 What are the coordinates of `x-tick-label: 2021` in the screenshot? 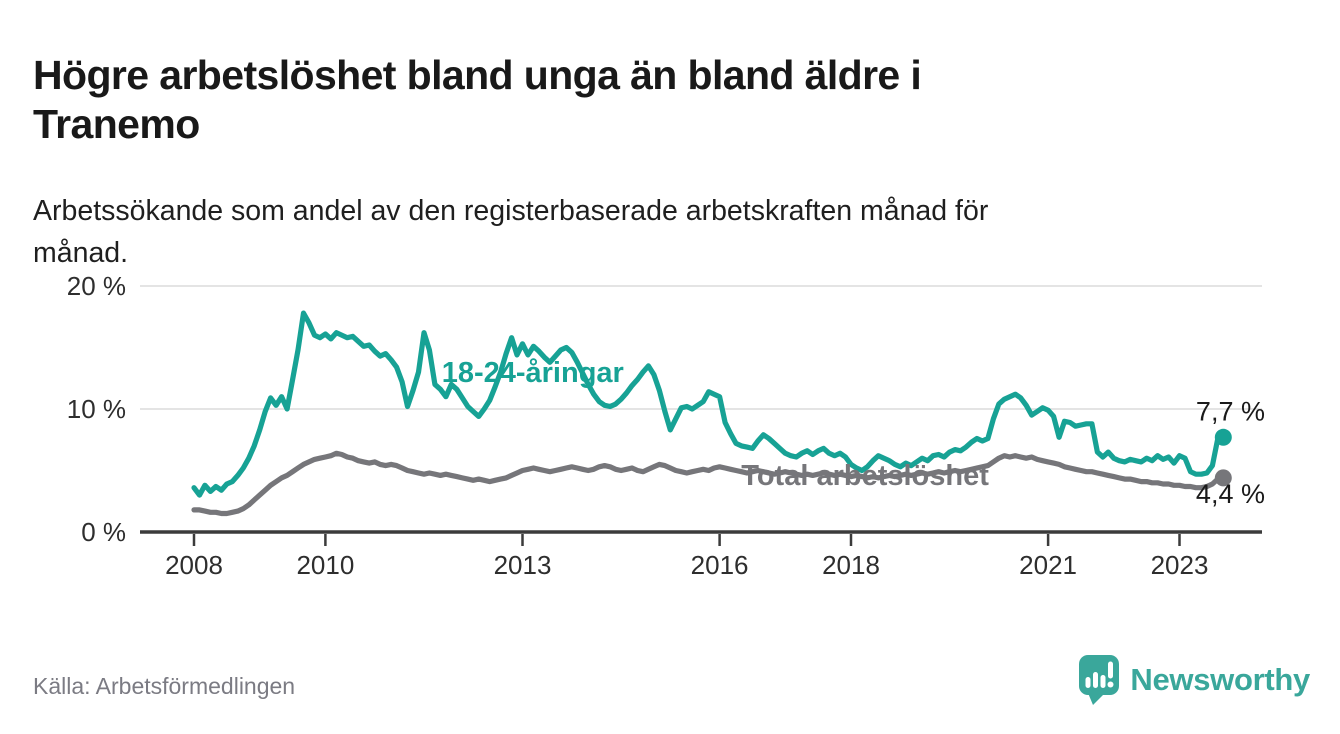 It's located at (1048, 565).